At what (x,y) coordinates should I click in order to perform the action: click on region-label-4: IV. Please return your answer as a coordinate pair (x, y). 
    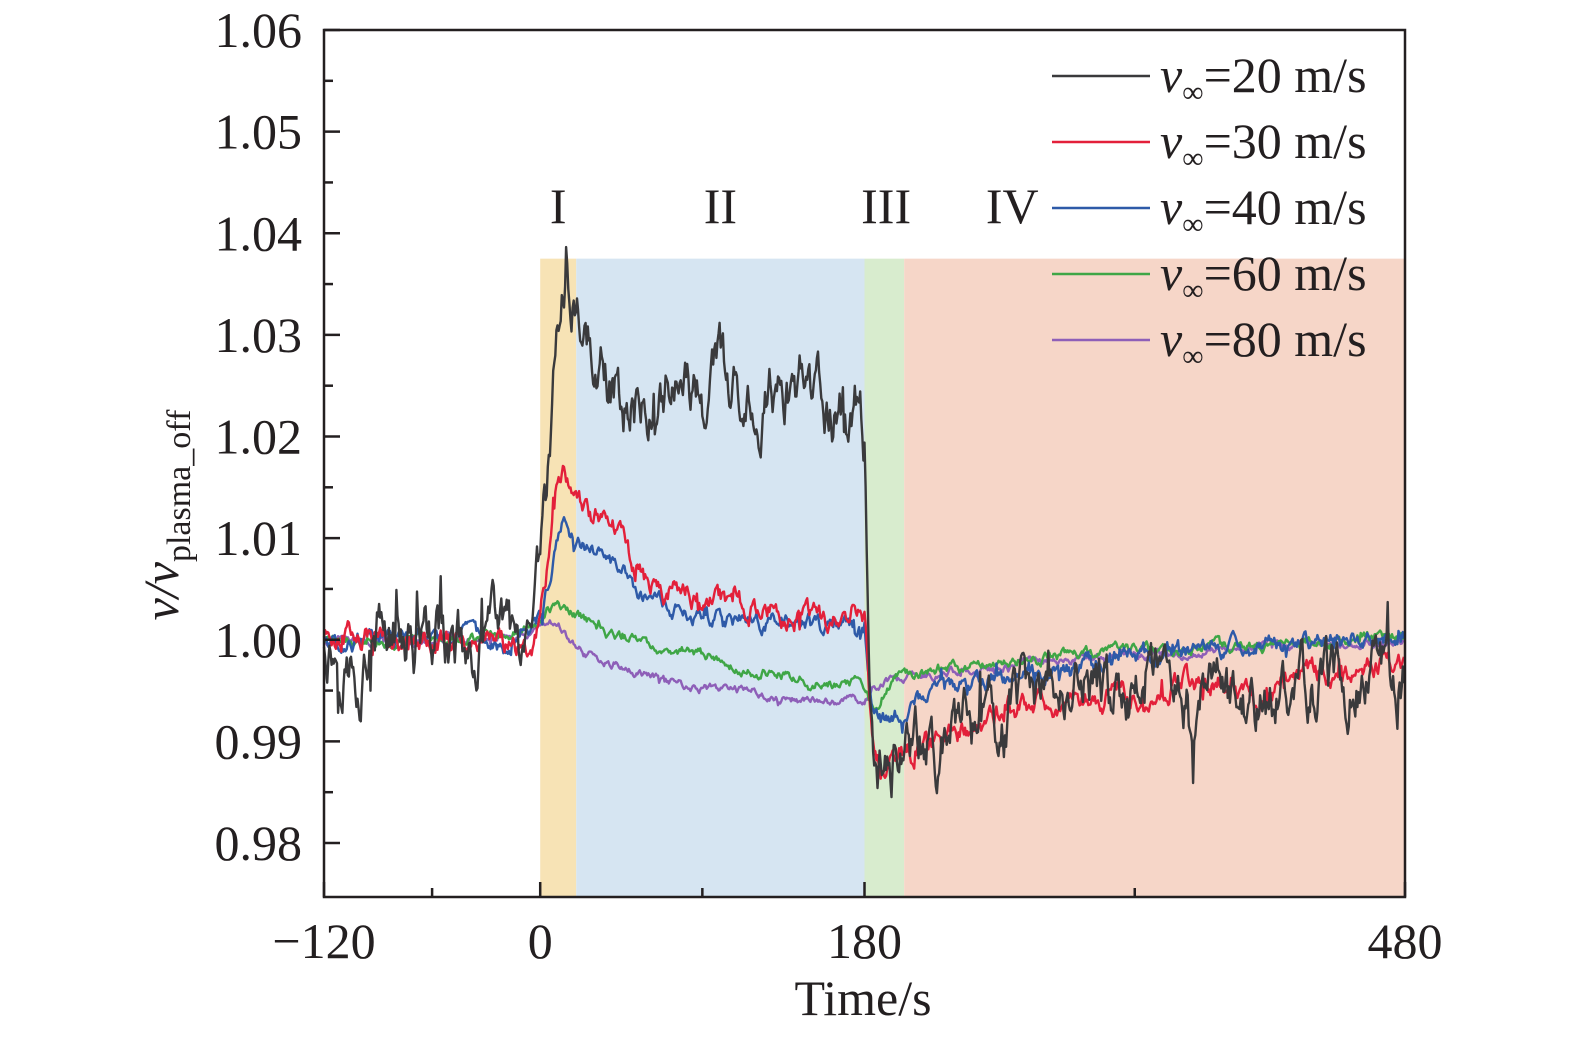
    Looking at the image, I should click on (1012, 206).